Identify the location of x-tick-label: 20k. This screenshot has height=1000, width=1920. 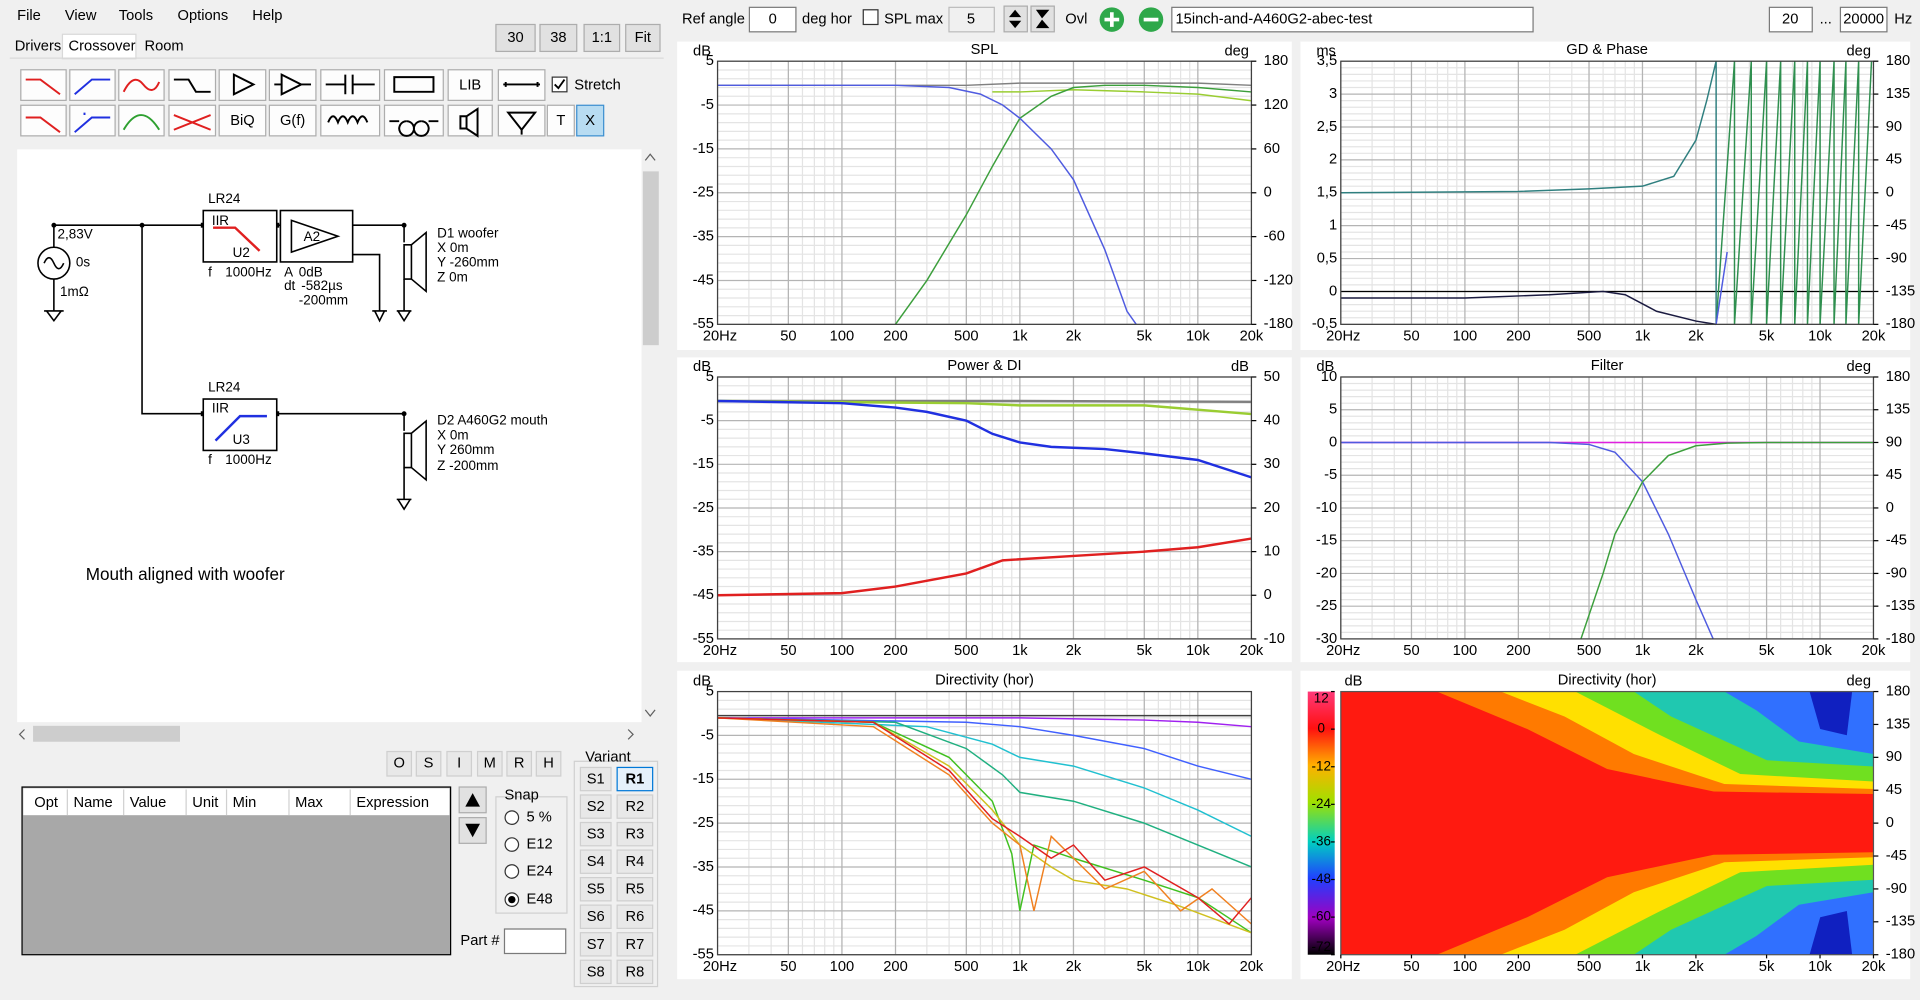
(1252, 651).